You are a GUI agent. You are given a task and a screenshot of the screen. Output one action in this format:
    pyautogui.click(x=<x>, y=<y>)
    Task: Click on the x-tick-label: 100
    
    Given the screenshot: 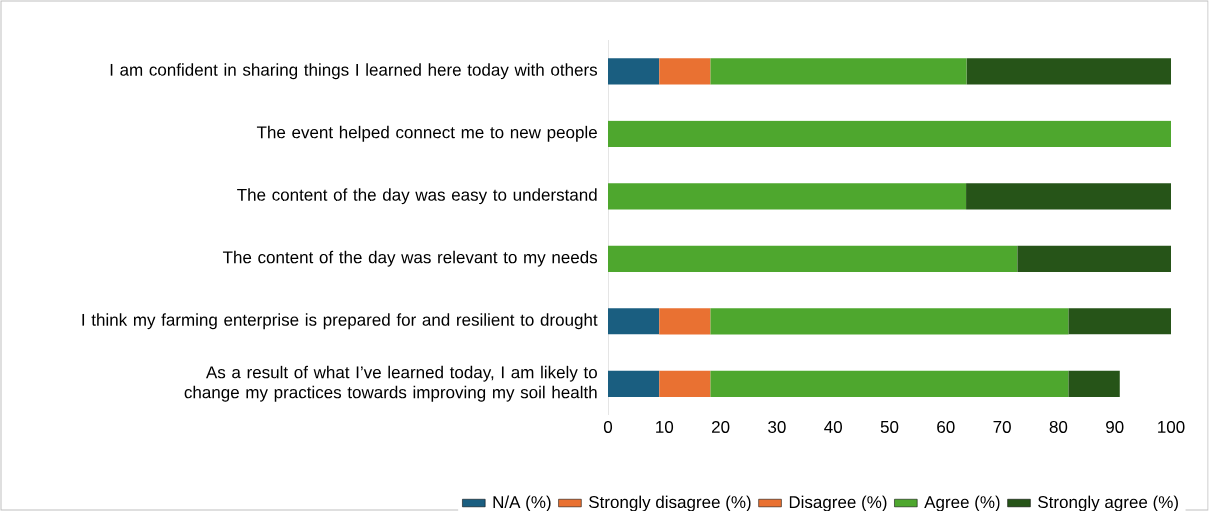 What is the action you would take?
    pyautogui.click(x=1171, y=426)
    